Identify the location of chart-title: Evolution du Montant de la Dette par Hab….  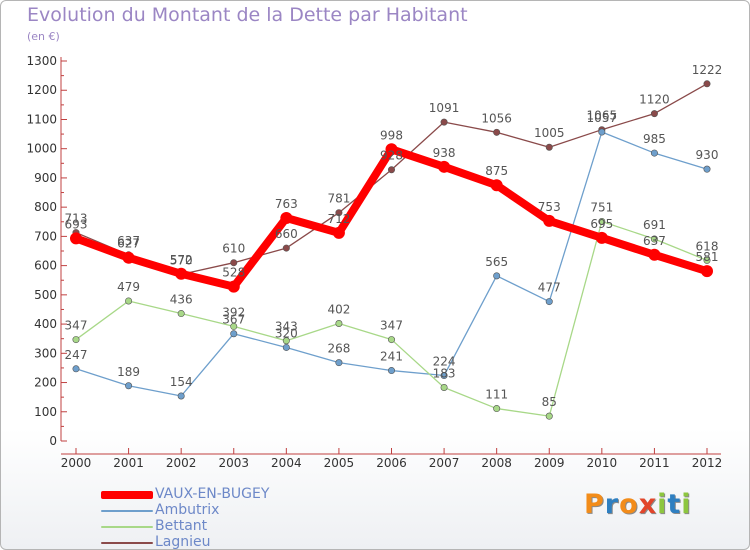
(247, 15).